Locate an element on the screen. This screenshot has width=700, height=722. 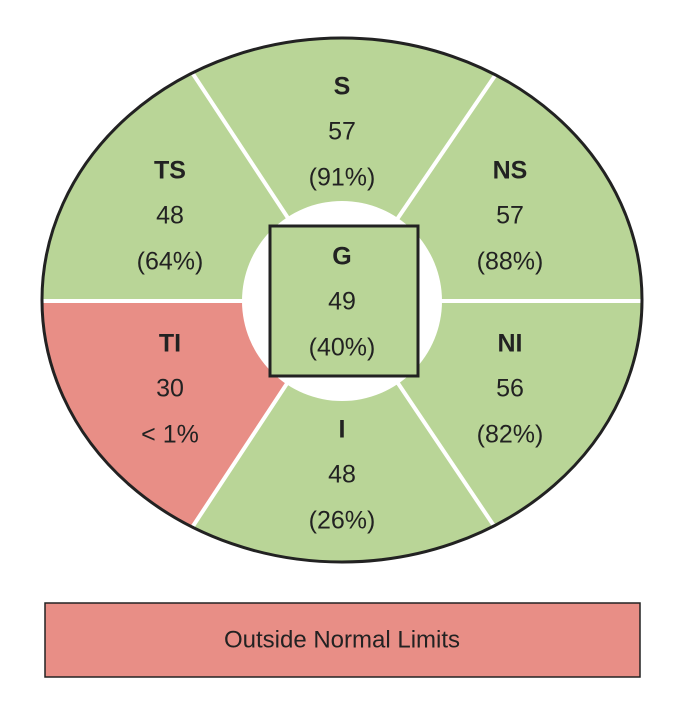
sector-percentile: < 1% is located at coordinates (170, 435).